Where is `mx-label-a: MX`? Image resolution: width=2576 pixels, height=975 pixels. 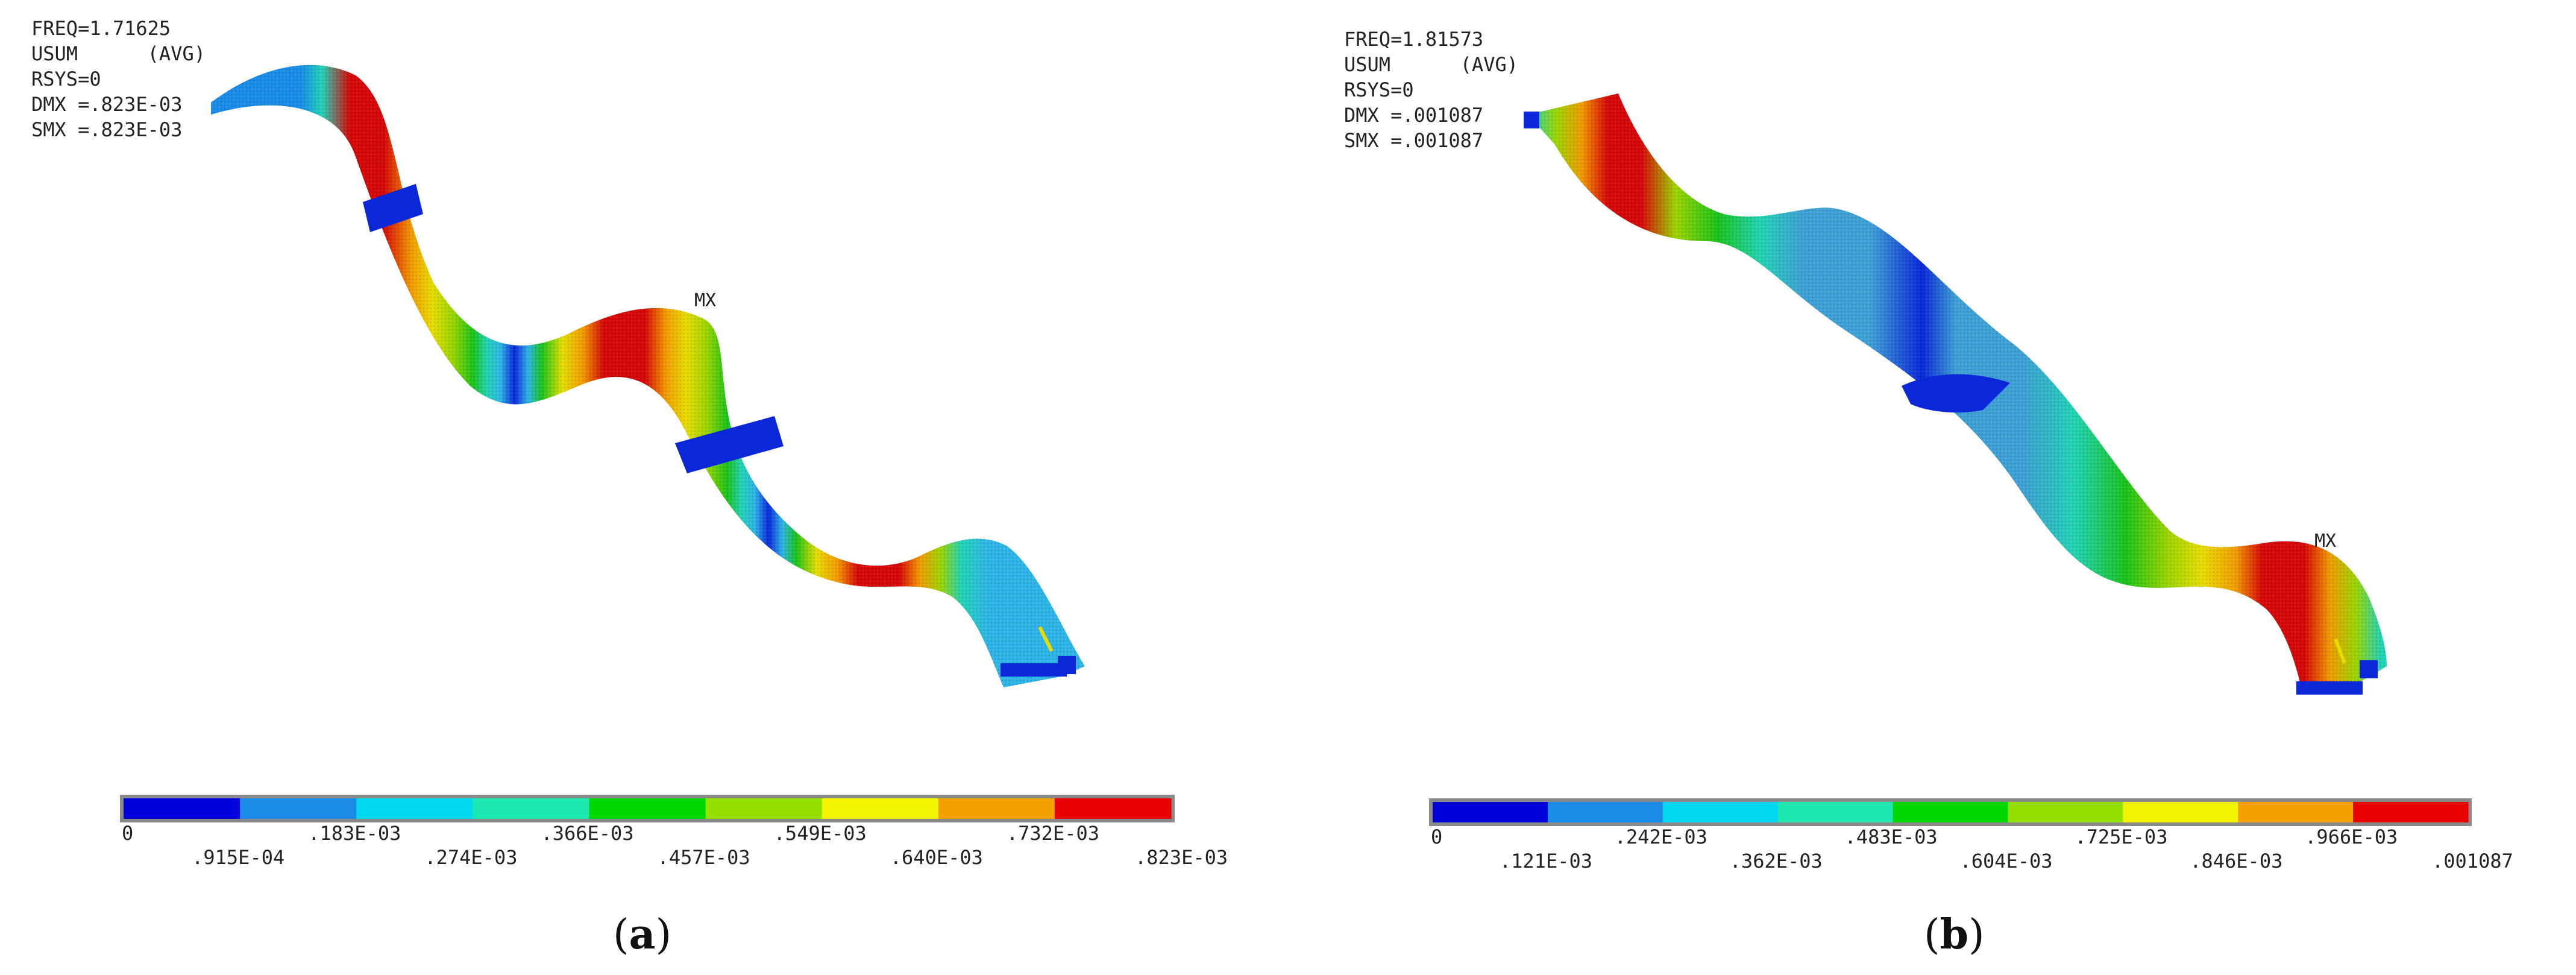
mx-label-a: MX is located at coordinates (705, 300).